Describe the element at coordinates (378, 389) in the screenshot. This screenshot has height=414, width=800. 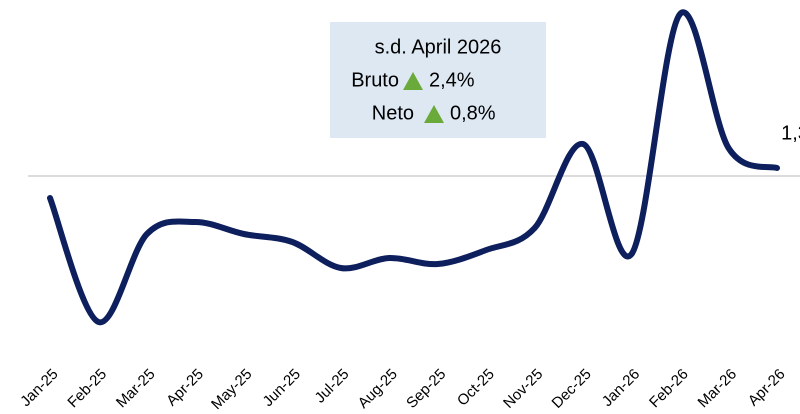
I see `x-tick-label: Aug-25` at that location.